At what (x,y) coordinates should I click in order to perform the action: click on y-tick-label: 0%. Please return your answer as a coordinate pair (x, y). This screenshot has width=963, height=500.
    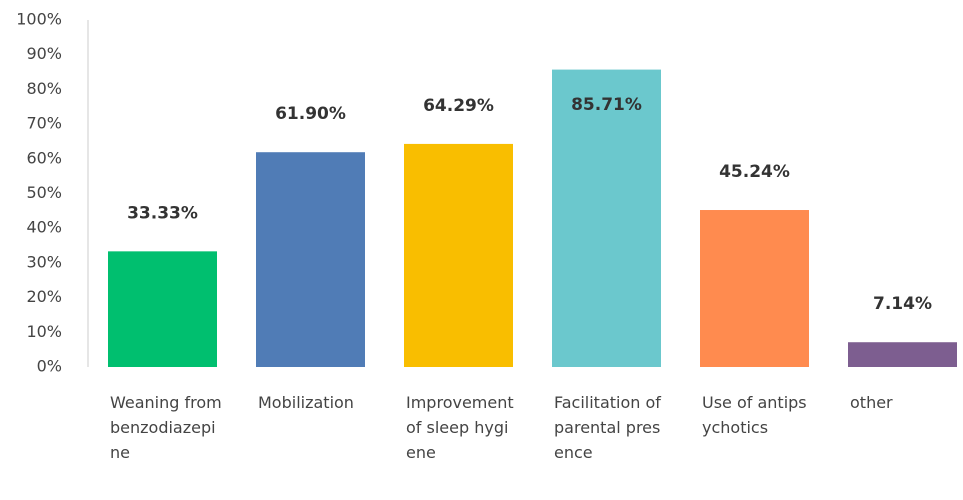
    Looking at the image, I should click on (49, 366).